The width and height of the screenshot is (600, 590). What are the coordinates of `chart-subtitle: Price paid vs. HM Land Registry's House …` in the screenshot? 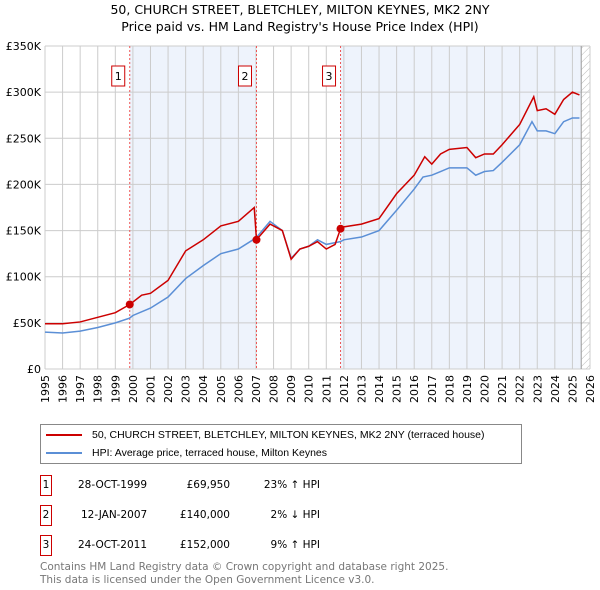 It's located at (300, 26).